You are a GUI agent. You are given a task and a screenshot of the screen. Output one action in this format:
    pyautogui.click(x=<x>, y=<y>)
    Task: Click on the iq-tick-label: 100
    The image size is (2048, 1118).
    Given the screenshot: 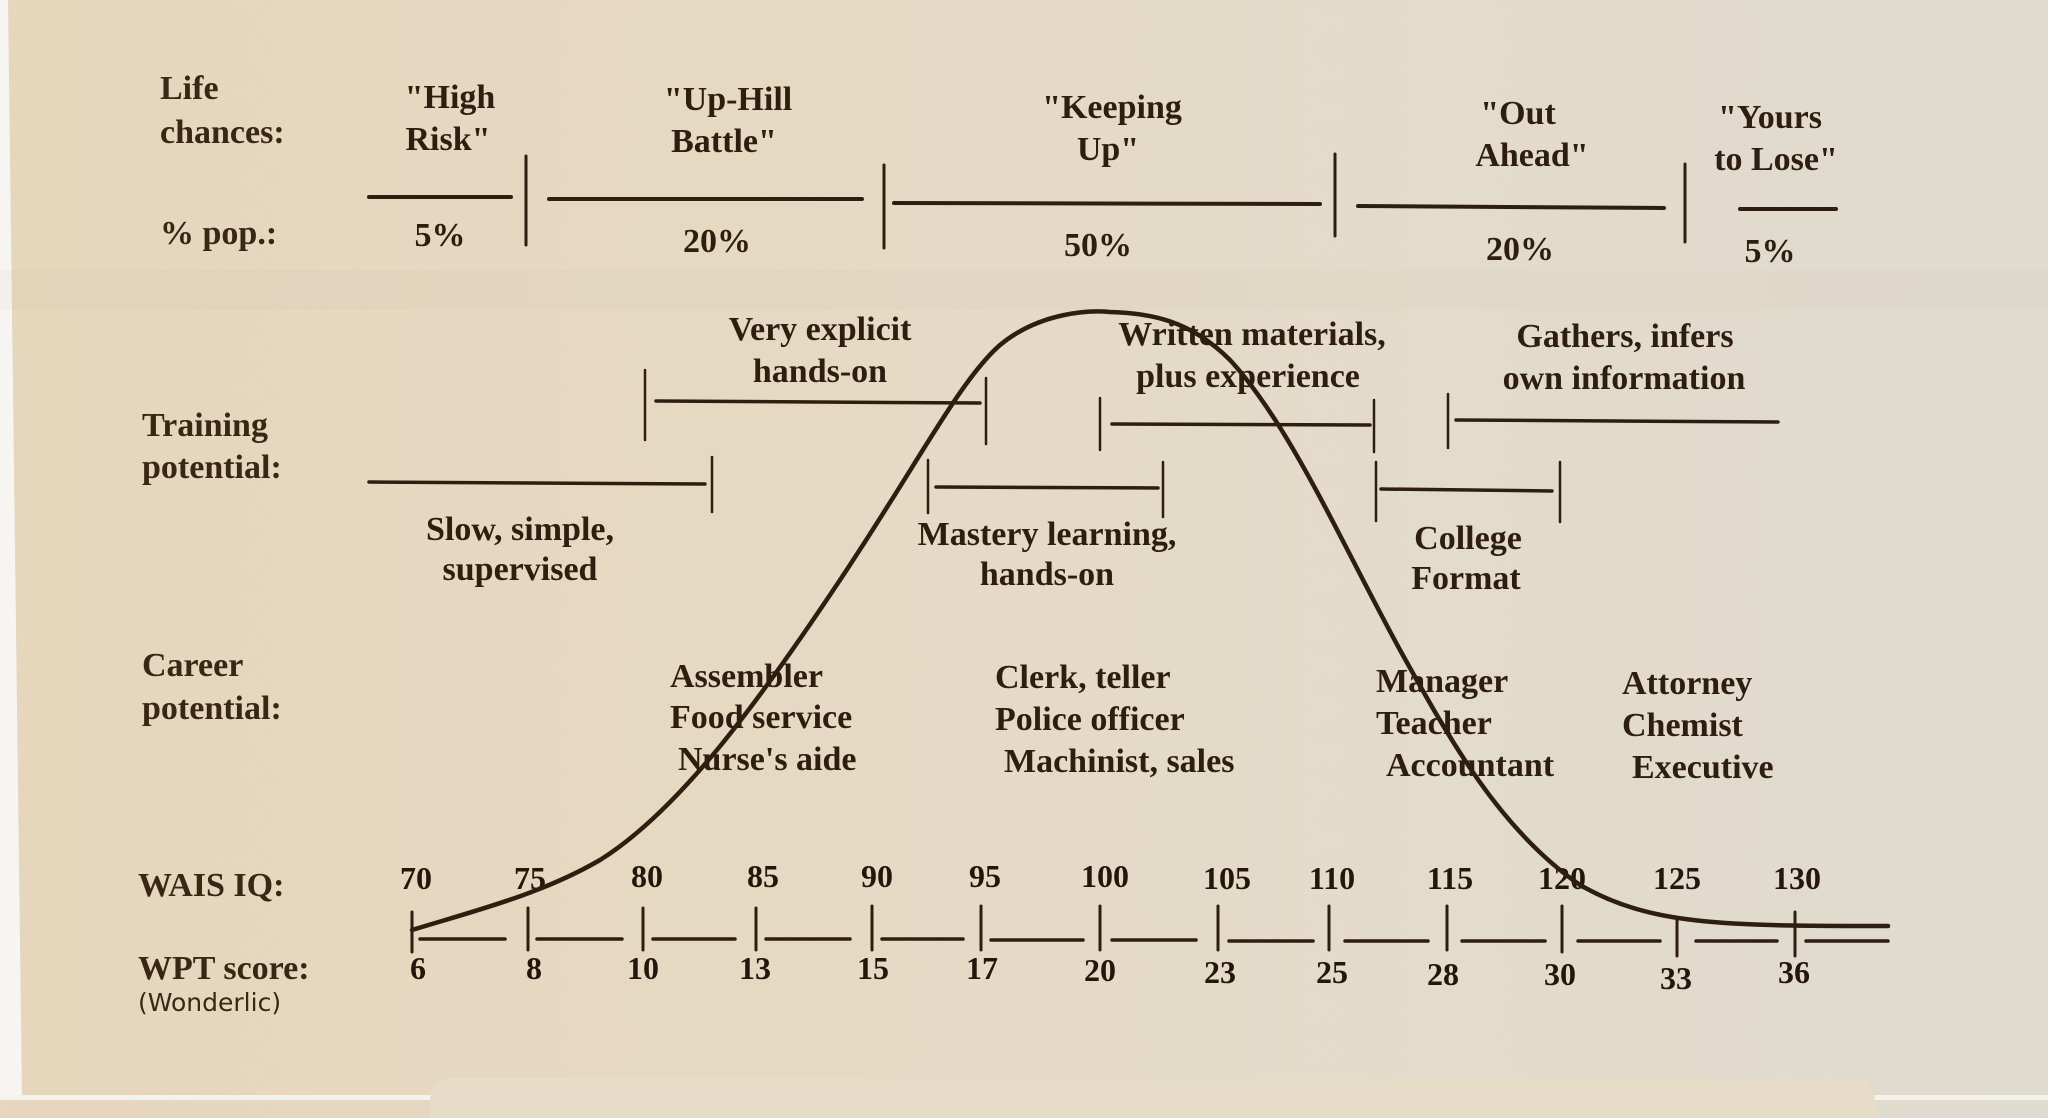 What is the action you would take?
    pyautogui.click(x=1105, y=876)
    